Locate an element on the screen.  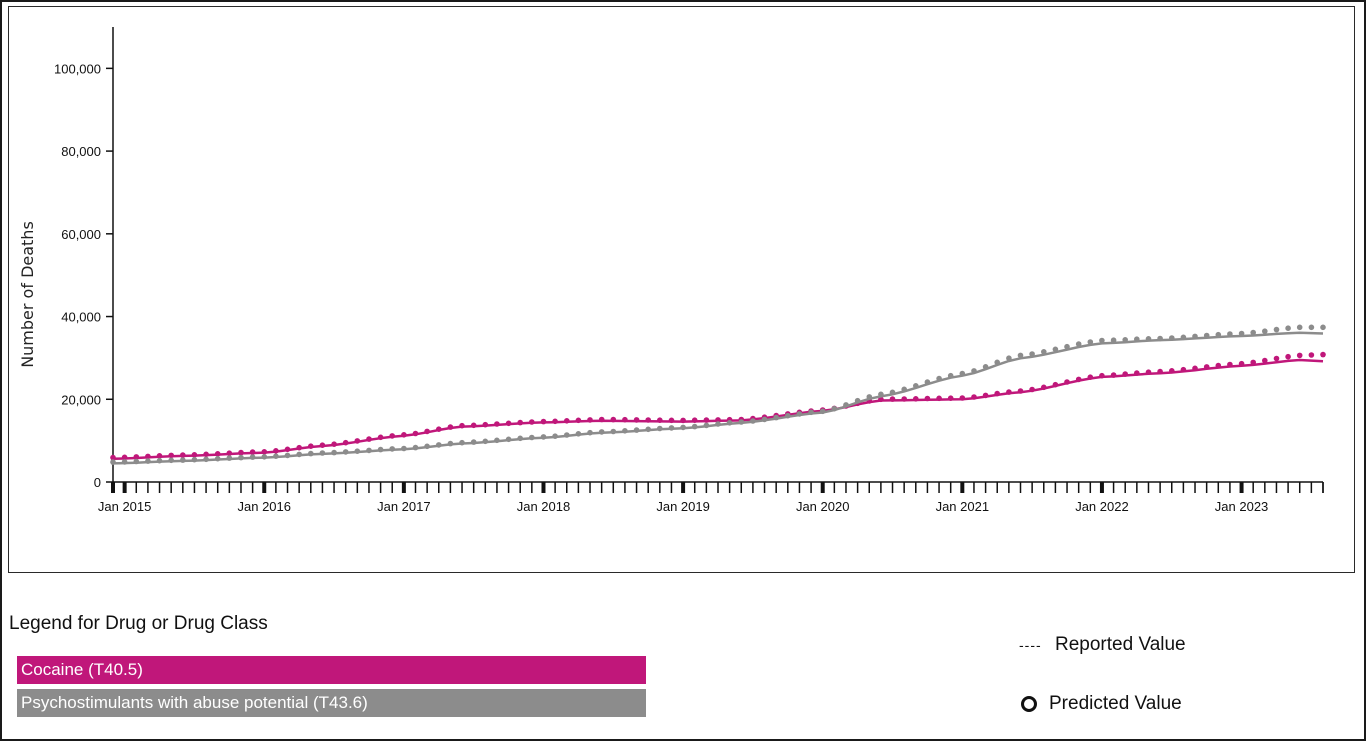
y-tick-label: 60,000 is located at coordinates (81, 234).